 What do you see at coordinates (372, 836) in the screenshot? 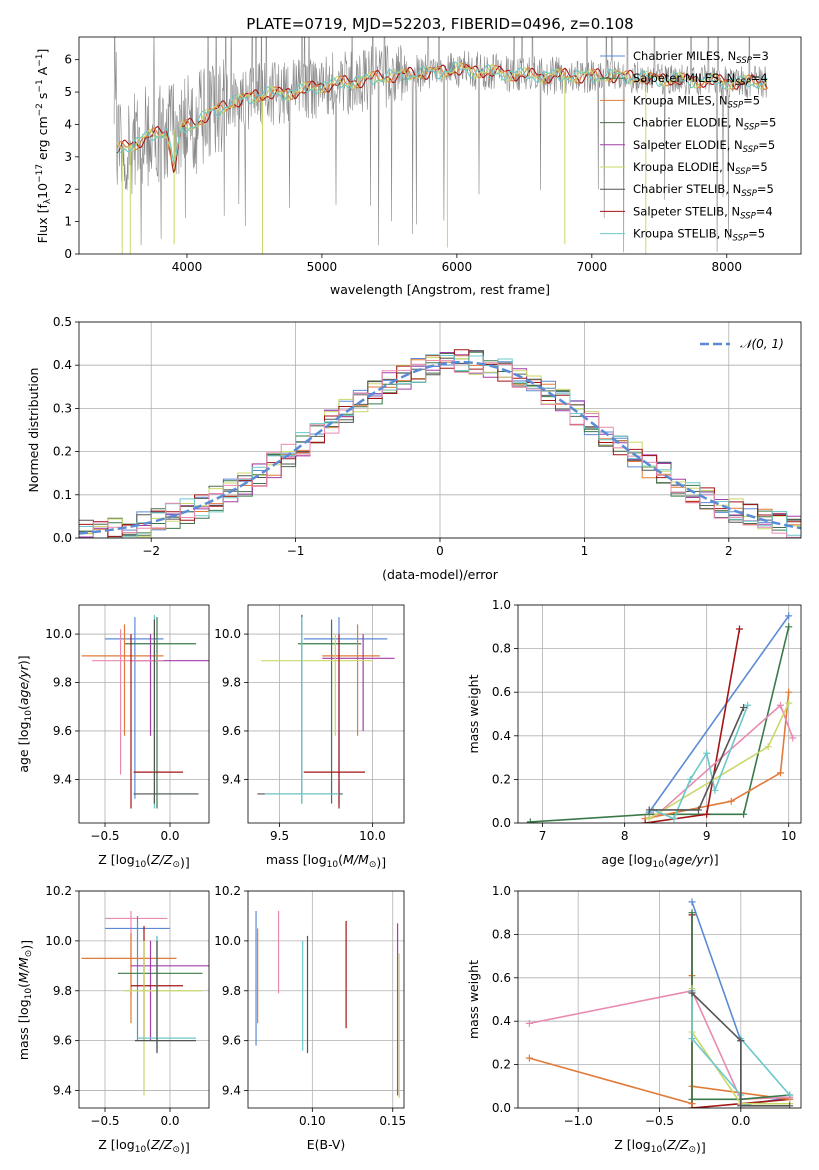
I see `x-tick-label: 10.0` at bounding box center [372, 836].